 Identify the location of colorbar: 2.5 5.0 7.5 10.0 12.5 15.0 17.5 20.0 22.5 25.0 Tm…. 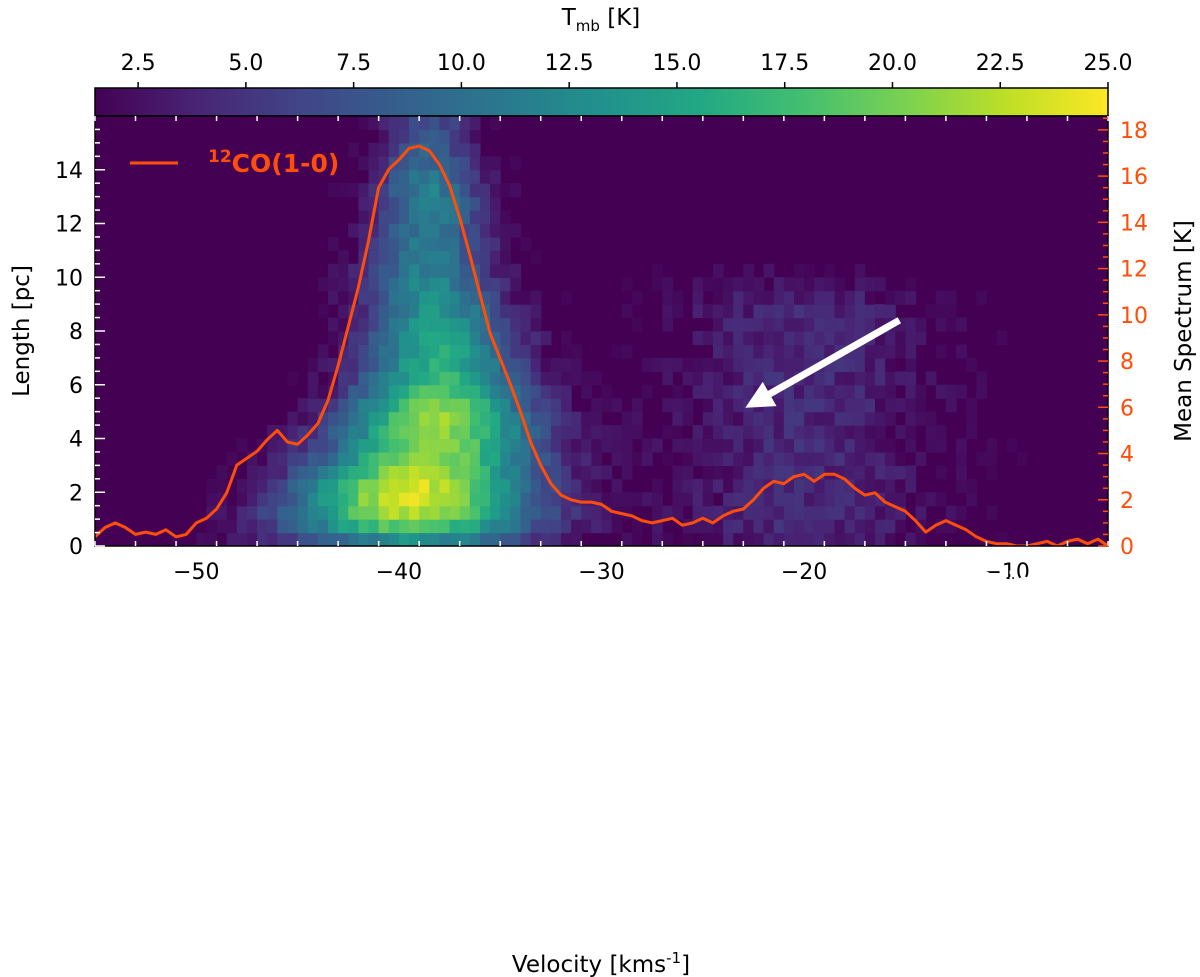
(613, 61).